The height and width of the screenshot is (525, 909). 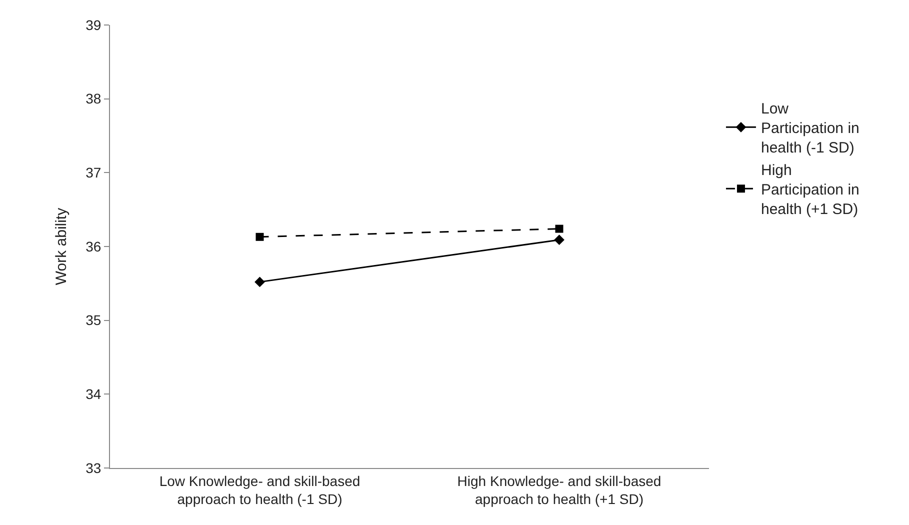 I want to click on y-tick-label: 35, so click(x=94, y=320).